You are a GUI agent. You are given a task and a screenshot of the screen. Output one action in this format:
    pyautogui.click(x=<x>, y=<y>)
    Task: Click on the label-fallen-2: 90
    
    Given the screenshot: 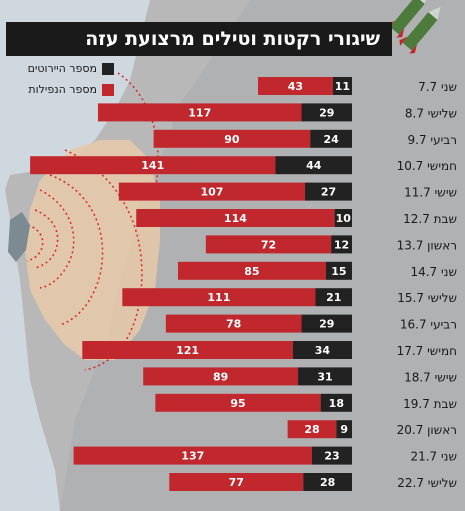 What is the action you would take?
    pyautogui.click(x=232, y=139)
    